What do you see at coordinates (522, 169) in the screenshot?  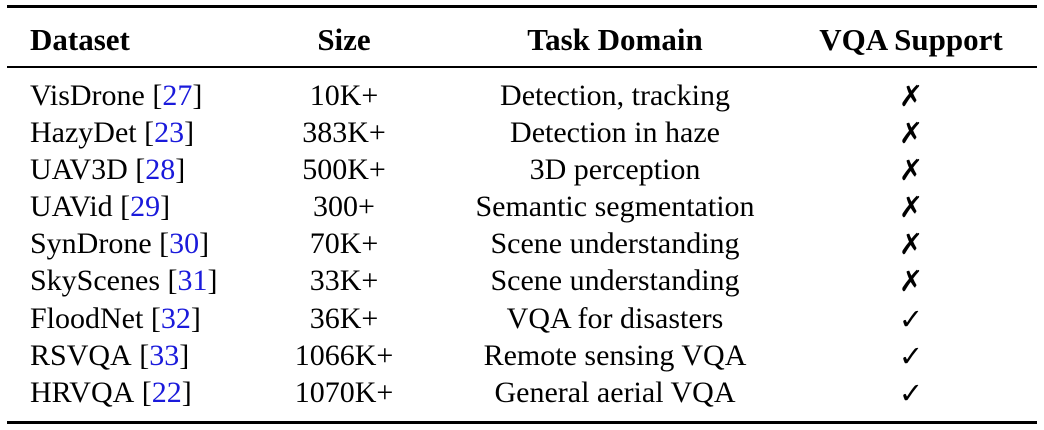 I see `table-row: UAV3D [28] 500K+ 3D perception ✗` at bounding box center [522, 169].